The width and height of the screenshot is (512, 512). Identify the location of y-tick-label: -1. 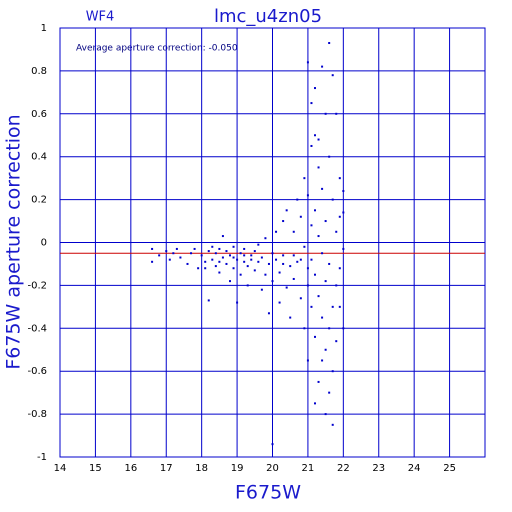
(42, 457).